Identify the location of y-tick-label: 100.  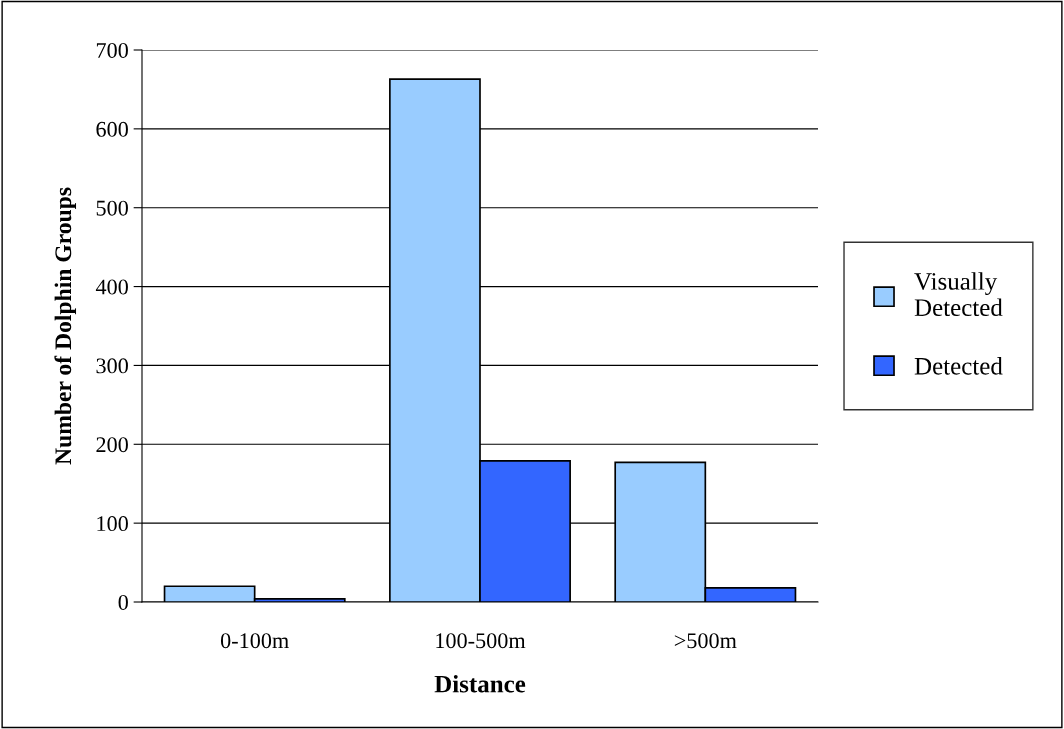
(112, 524).